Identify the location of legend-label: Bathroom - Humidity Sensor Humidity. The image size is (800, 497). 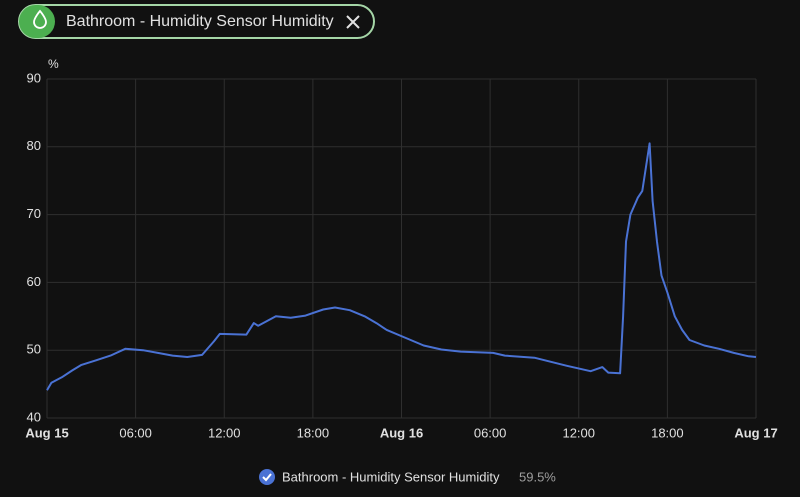
(391, 476).